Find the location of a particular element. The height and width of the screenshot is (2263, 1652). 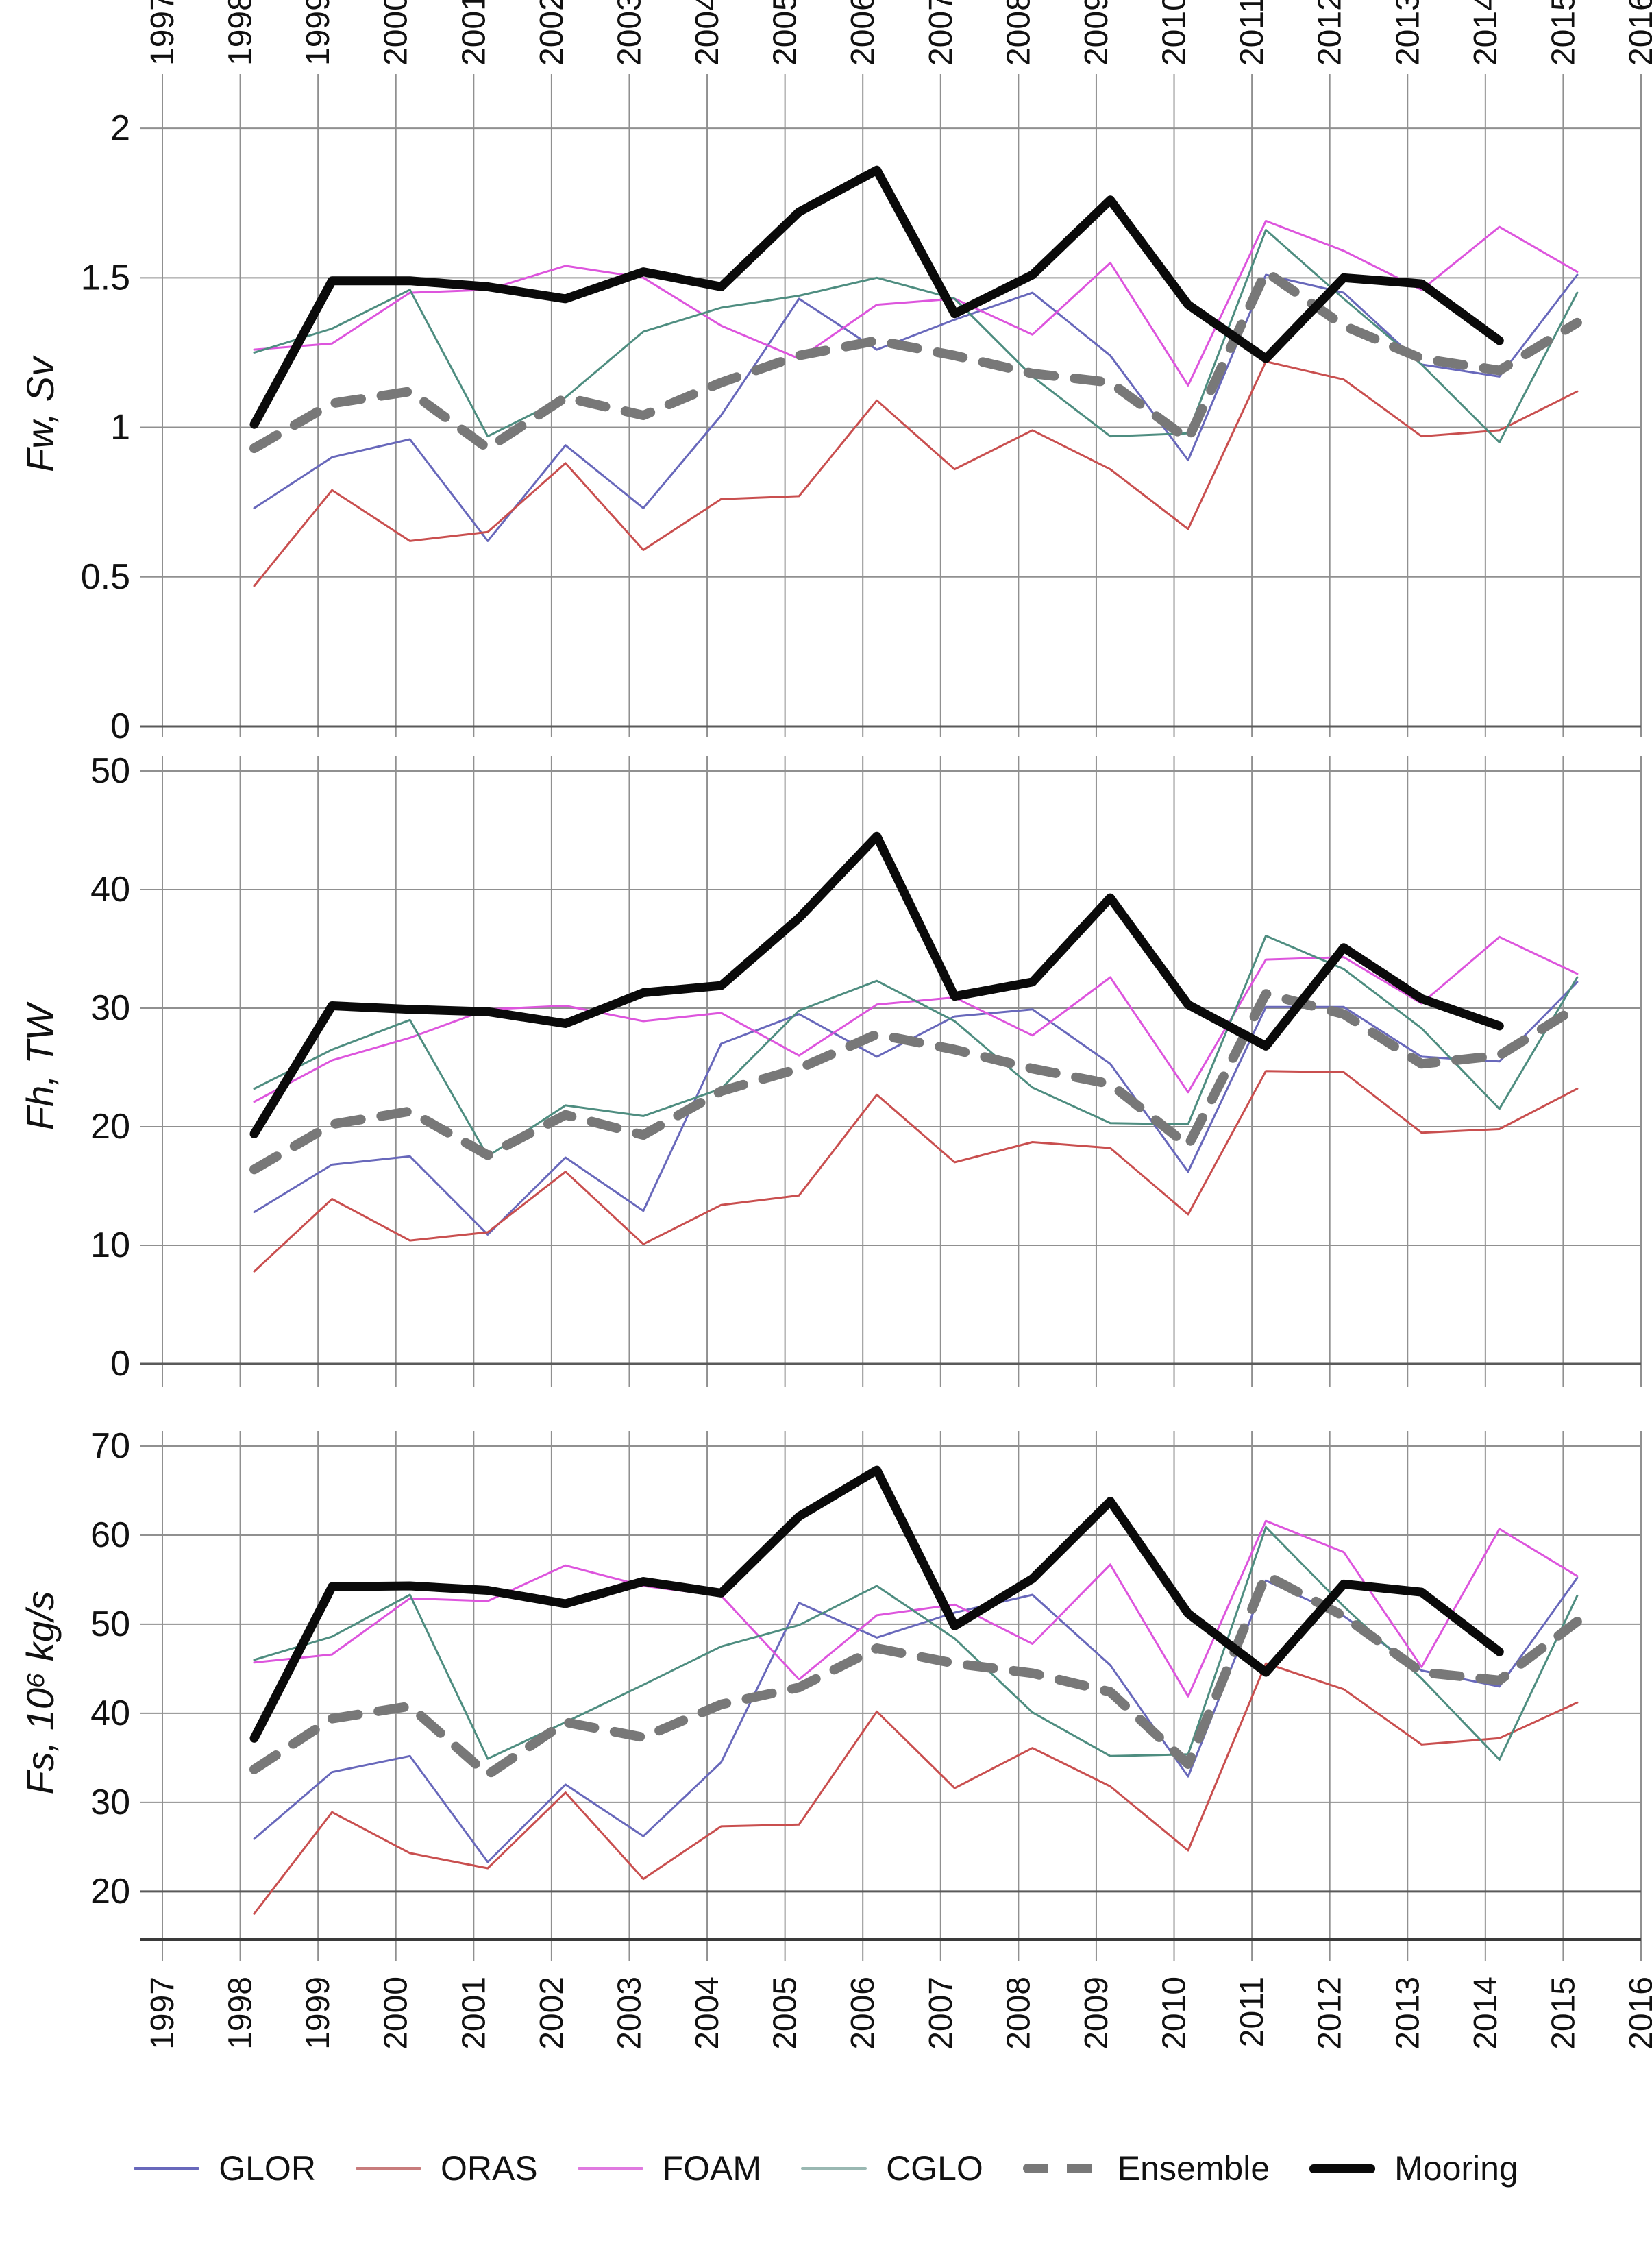

mooring-line-sample-icon is located at coordinates (1342, 2168).